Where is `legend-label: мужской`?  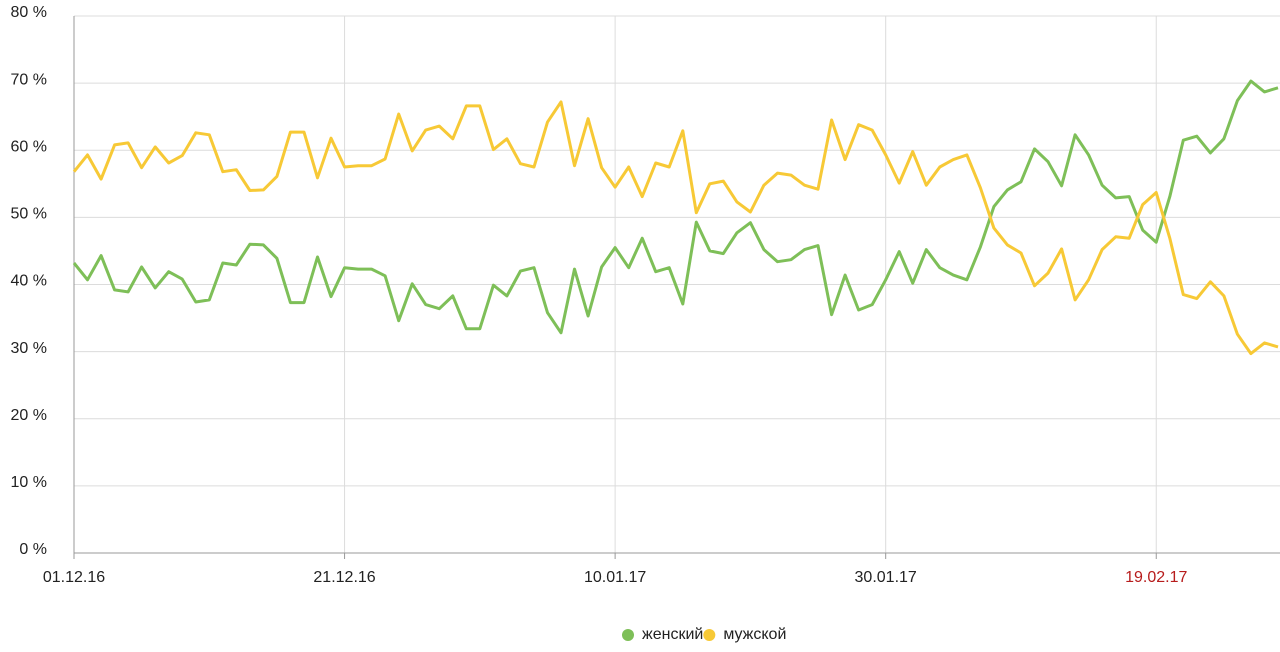
legend-label: мужской is located at coordinates (754, 634).